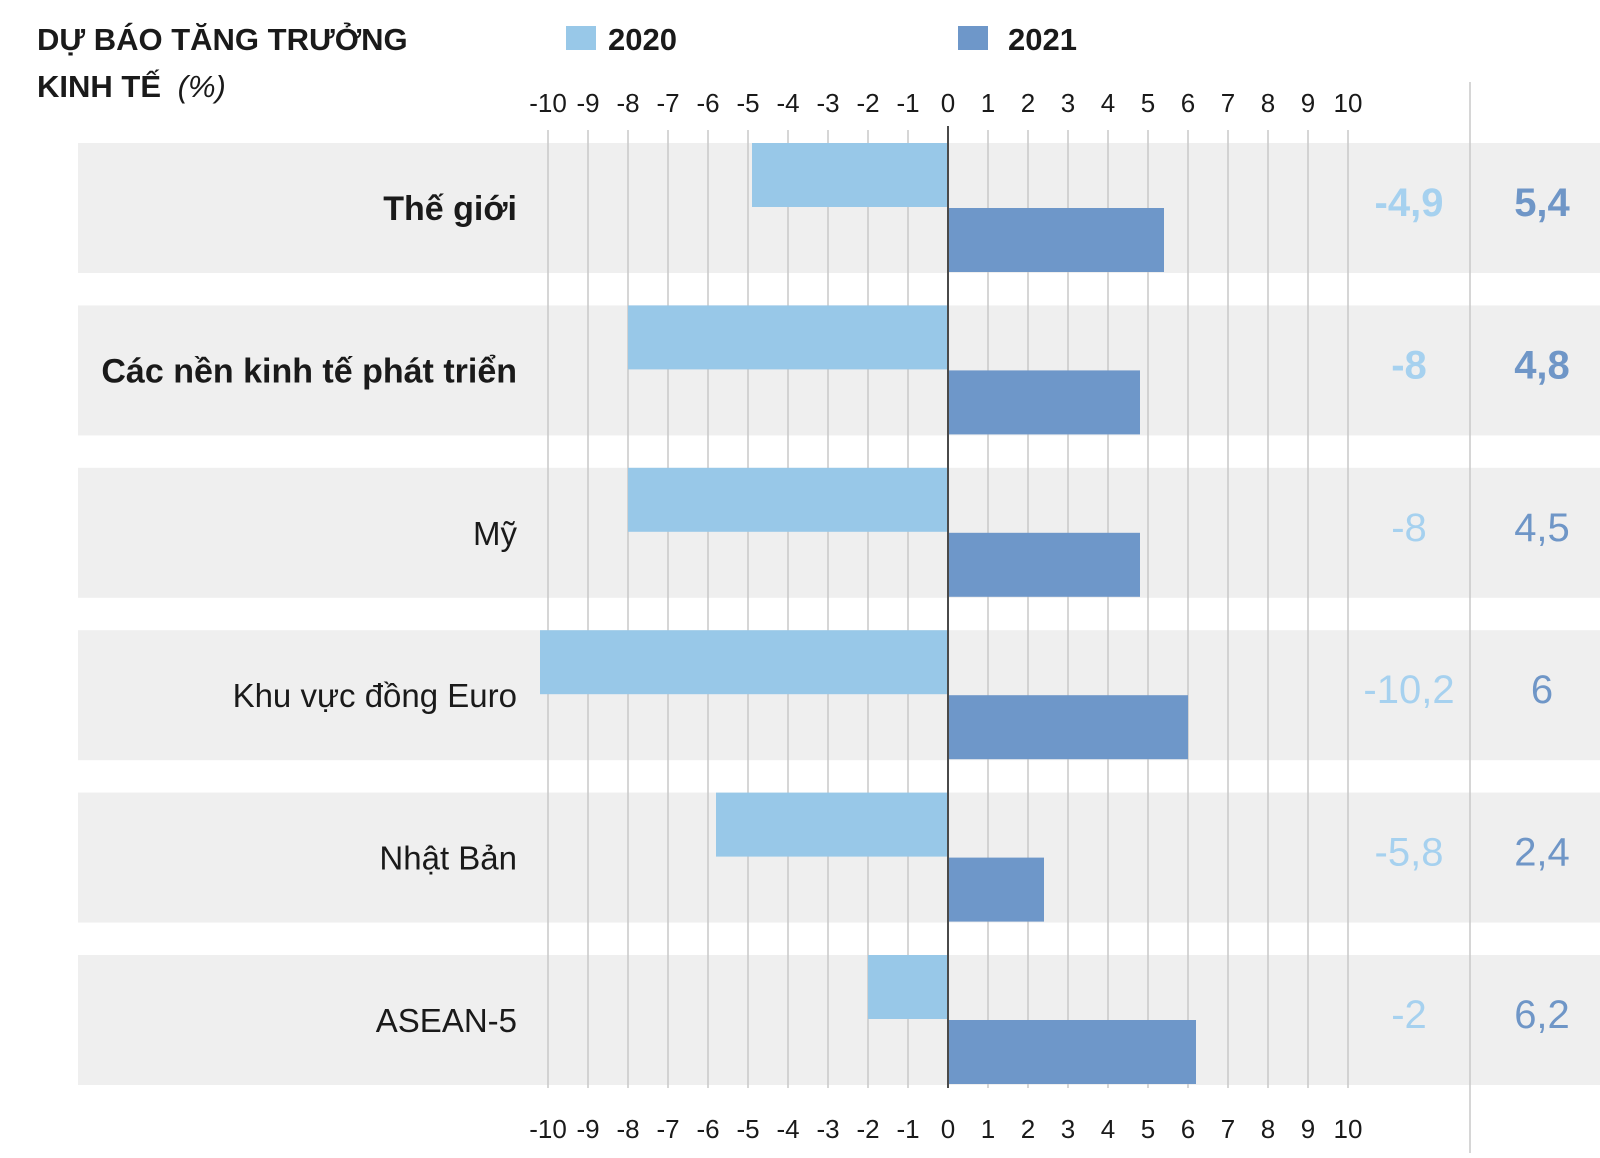 This screenshot has width=1600, height=1158. What do you see at coordinates (907, 103) in the screenshot?
I see `tick-label-top: -1` at bounding box center [907, 103].